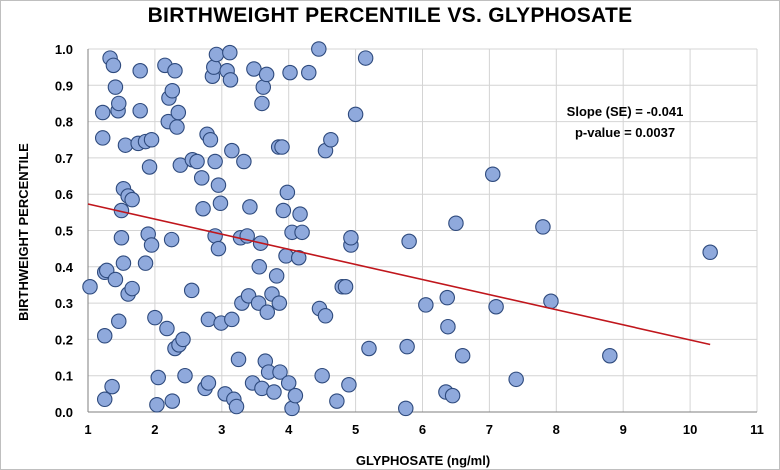 This screenshot has width=780, height=470. I want to click on x-tick-label: 11, so click(757, 429).